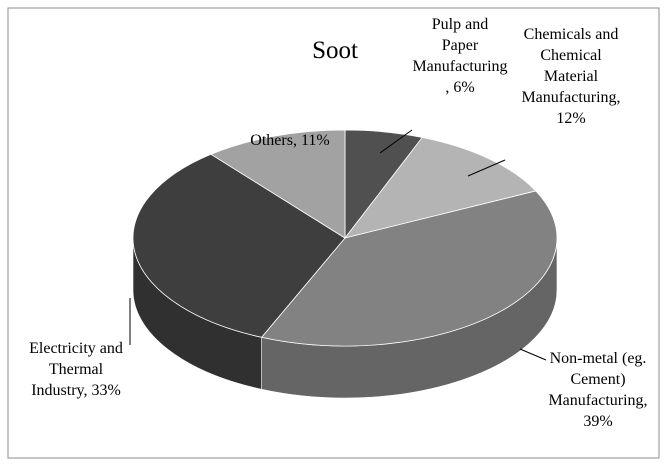 Image resolution: width=667 pixels, height=466 pixels. I want to click on data-label: Electricity and Thermal Industry, 33%, so click(76, 369).